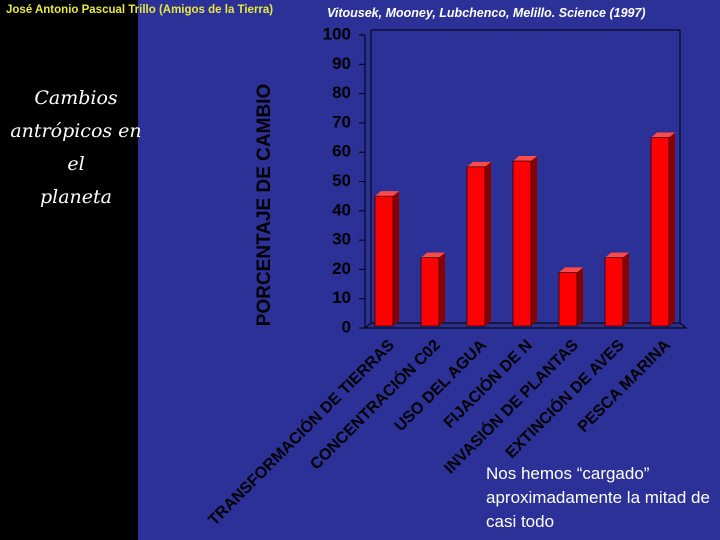 This screenshot has width=720, height=540. I want to click on y-axis: 0 10 20 30 40 50 60 70 80 90 100, so click(344, 180).